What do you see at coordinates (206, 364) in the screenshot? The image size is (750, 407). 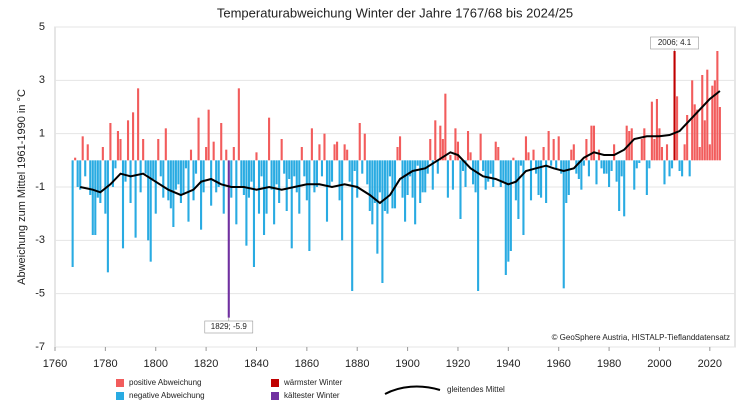 I see `x-tick-label: 1820` at bounding box center [206, 364].